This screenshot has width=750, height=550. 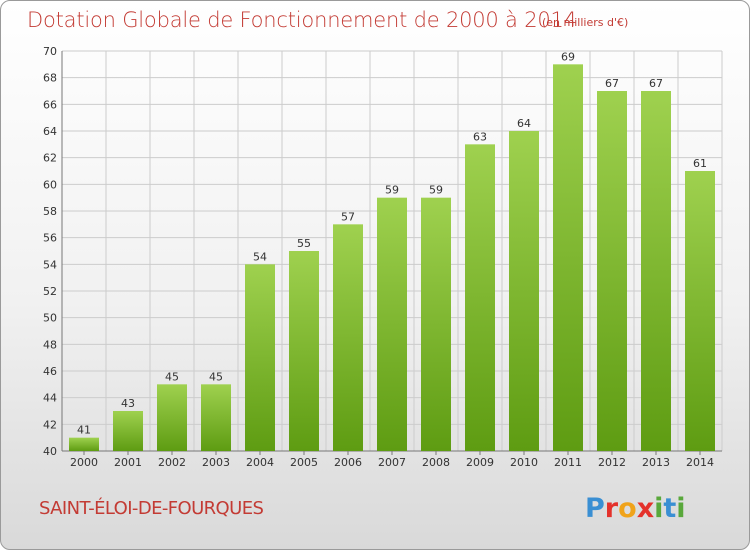 I want to click on y-tick-label: 60, so click(x=50, y=184).